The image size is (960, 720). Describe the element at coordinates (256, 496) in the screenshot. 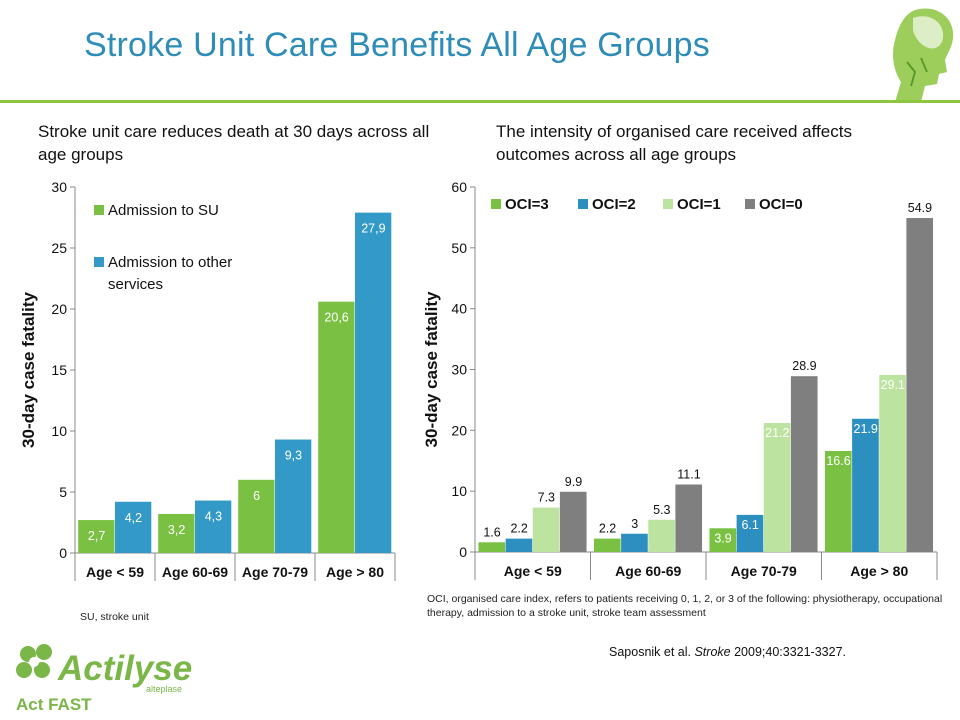

I see `data-label: 6` at that location.